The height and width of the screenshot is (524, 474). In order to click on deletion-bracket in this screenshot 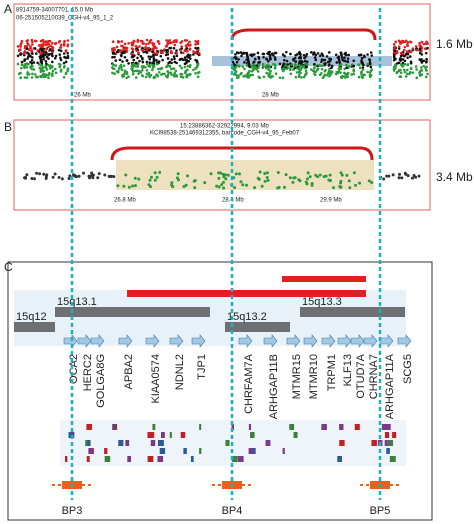, I will do `click(303, 34)`.